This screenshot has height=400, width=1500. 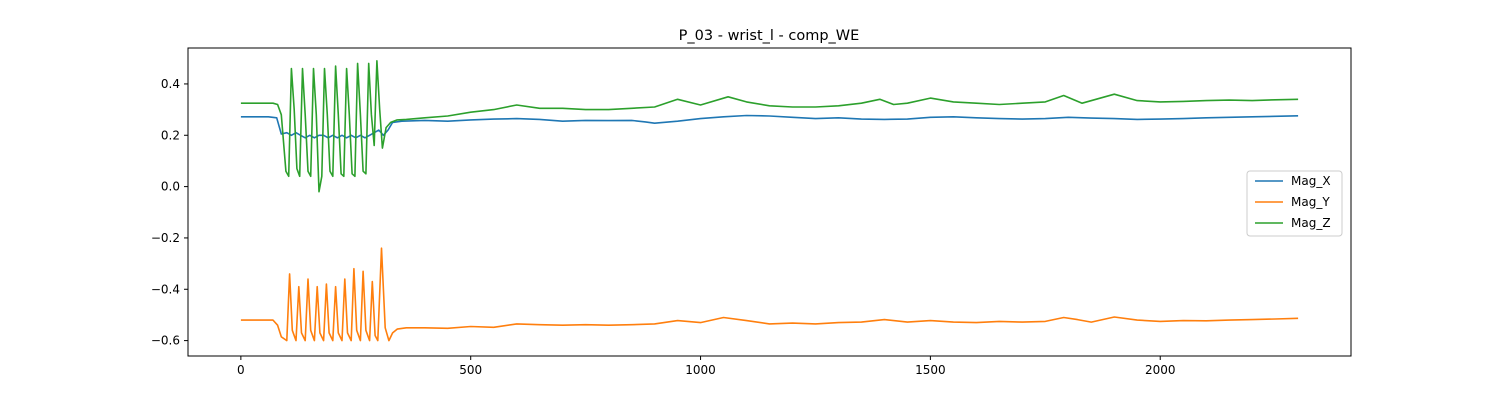 What do you see at coordinates (769, 36) in the screenshot?
I see `chart-title: P_03 - wrist_l - comp_WE` at bounding box center [769, 36].